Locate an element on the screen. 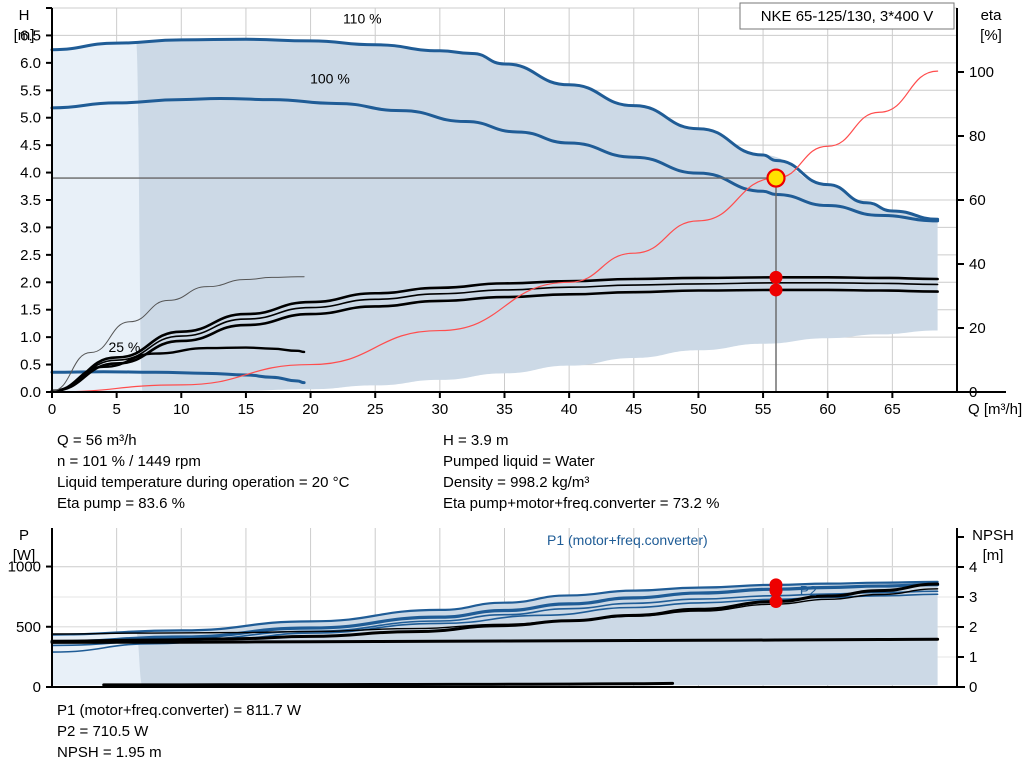  power-axis-title-p: P is located at coordinates (24, 535).